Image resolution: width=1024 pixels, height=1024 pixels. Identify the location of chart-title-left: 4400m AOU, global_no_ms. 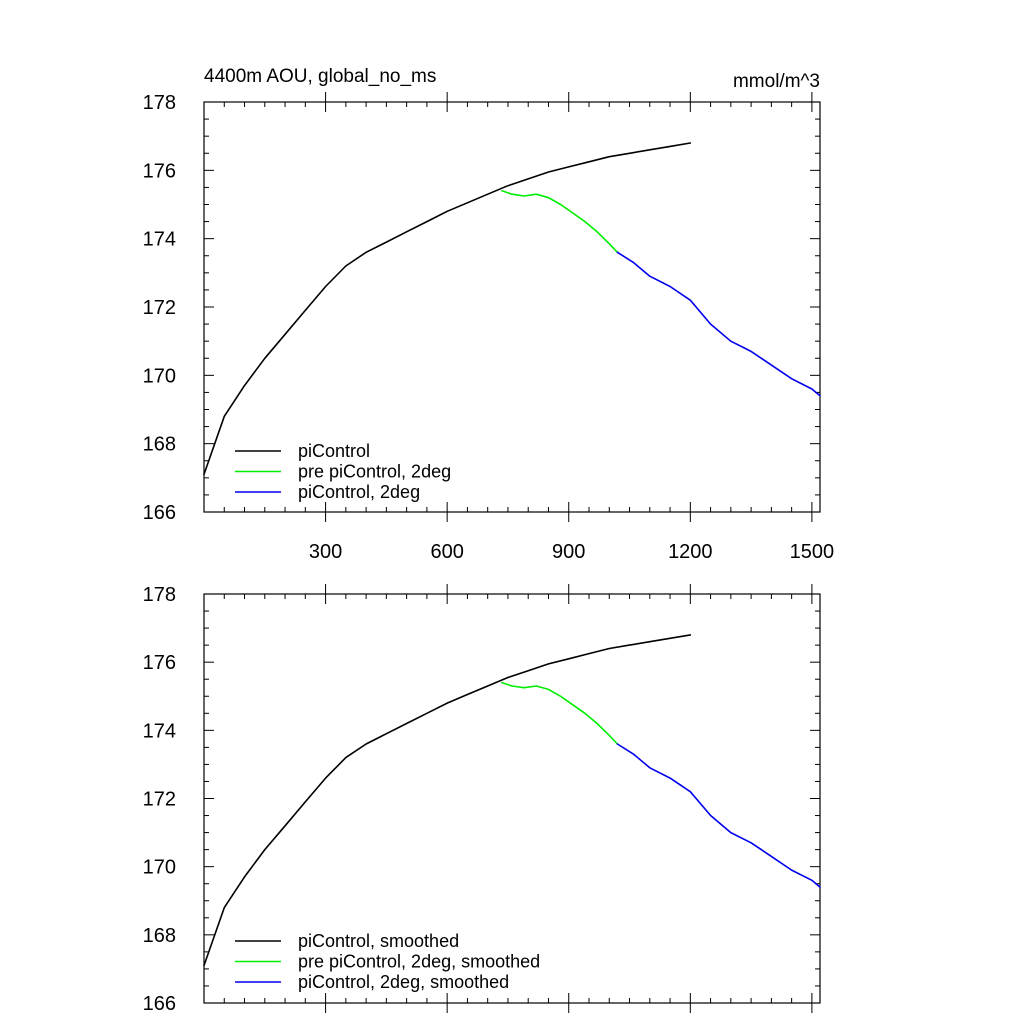
(320, 76).